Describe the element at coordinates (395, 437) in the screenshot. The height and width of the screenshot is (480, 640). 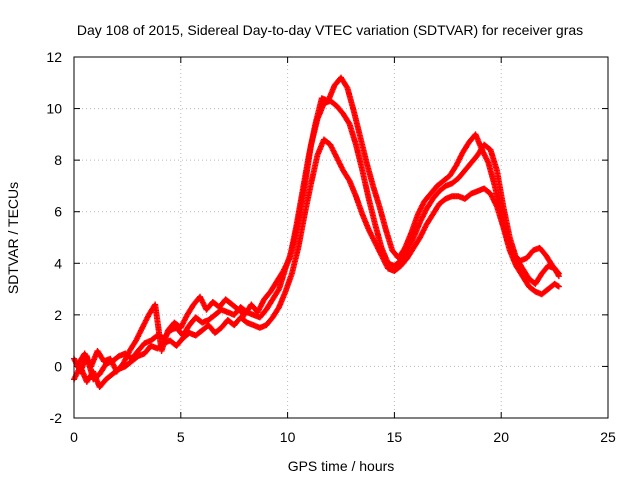
I see `x-tick-label: 15` at that location.